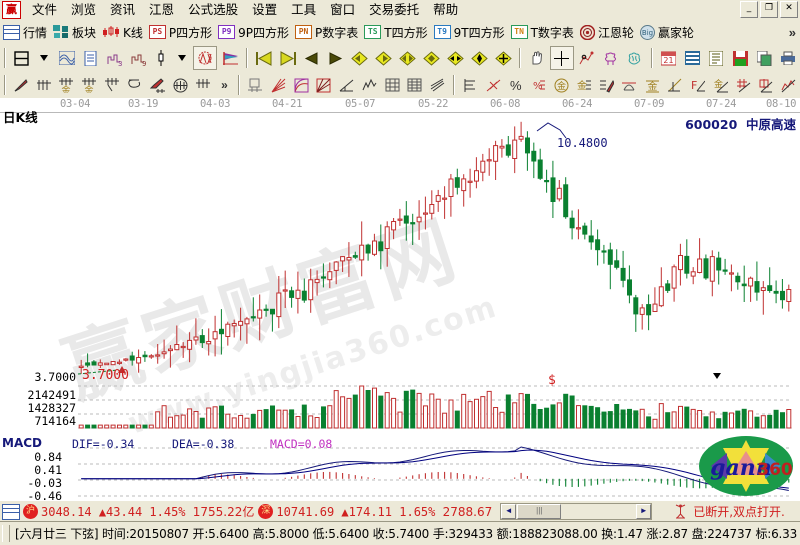 The image size is (800, 545). I want to click on print-icon, so click(788, 58).